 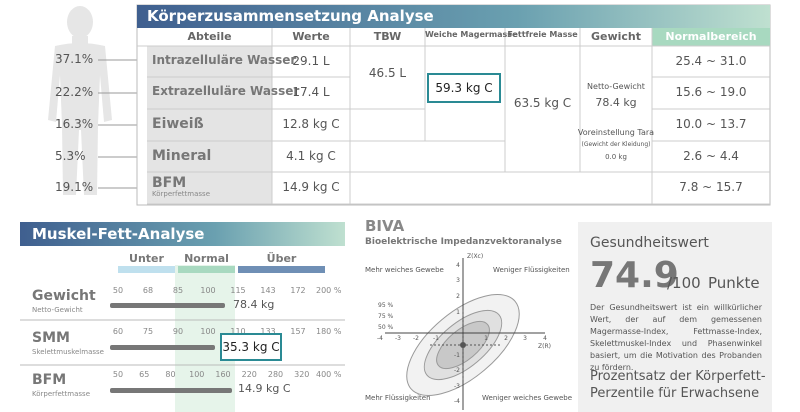 I want to click on biva-title: BIVA, so click(x=385, y=226).